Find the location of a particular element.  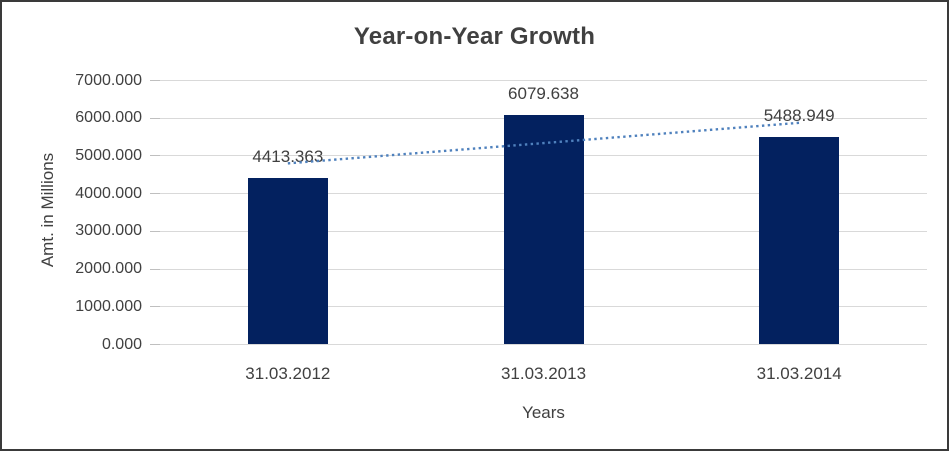

bar-31.03.2012 is located at coordinates (287, 260).